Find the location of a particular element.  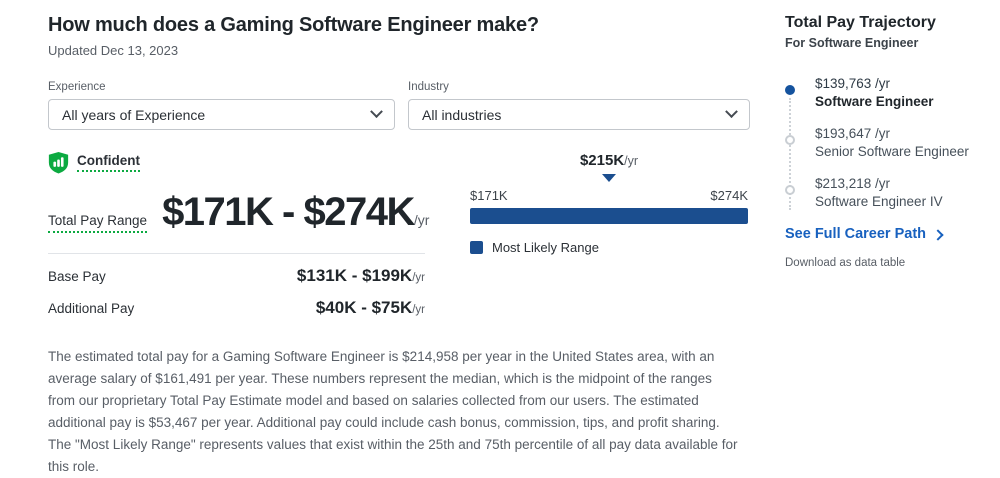

experience-filter: Experience All years of Experience is located at coordinates (221, 105).